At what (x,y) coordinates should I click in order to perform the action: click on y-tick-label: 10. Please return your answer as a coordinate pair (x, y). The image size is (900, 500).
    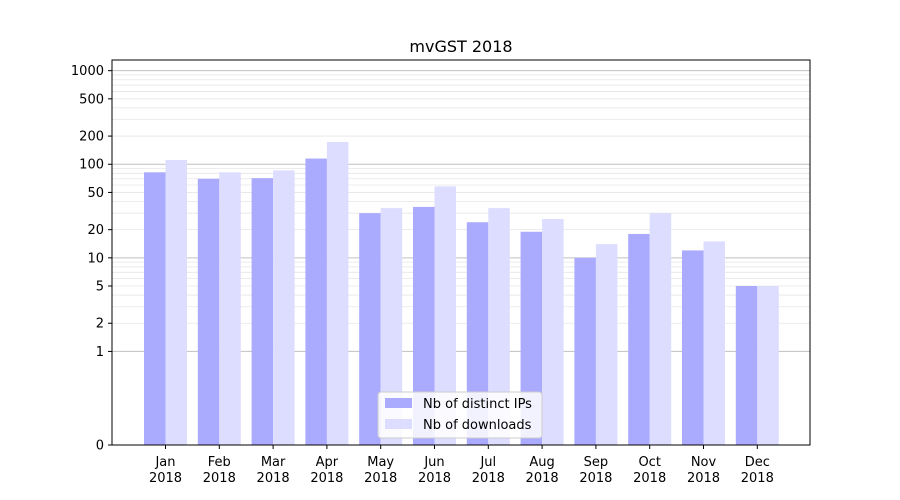
    Looking at the image, I should click on (95, 258).